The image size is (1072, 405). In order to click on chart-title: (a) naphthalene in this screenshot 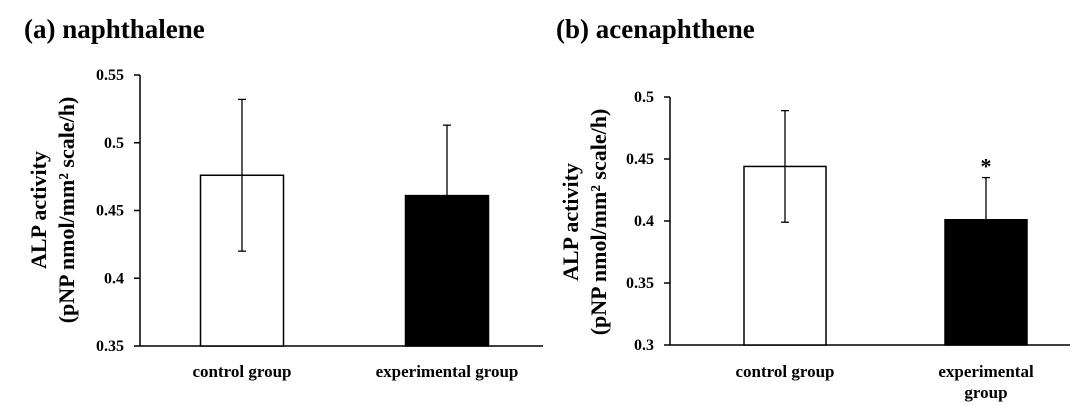, I will do `click(114, 29)`.